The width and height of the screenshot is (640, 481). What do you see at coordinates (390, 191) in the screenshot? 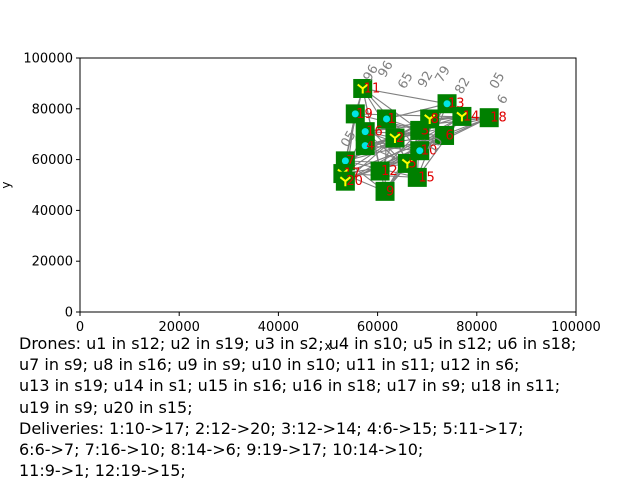
I see `station-label: 9` at bounding box center [390, 191].